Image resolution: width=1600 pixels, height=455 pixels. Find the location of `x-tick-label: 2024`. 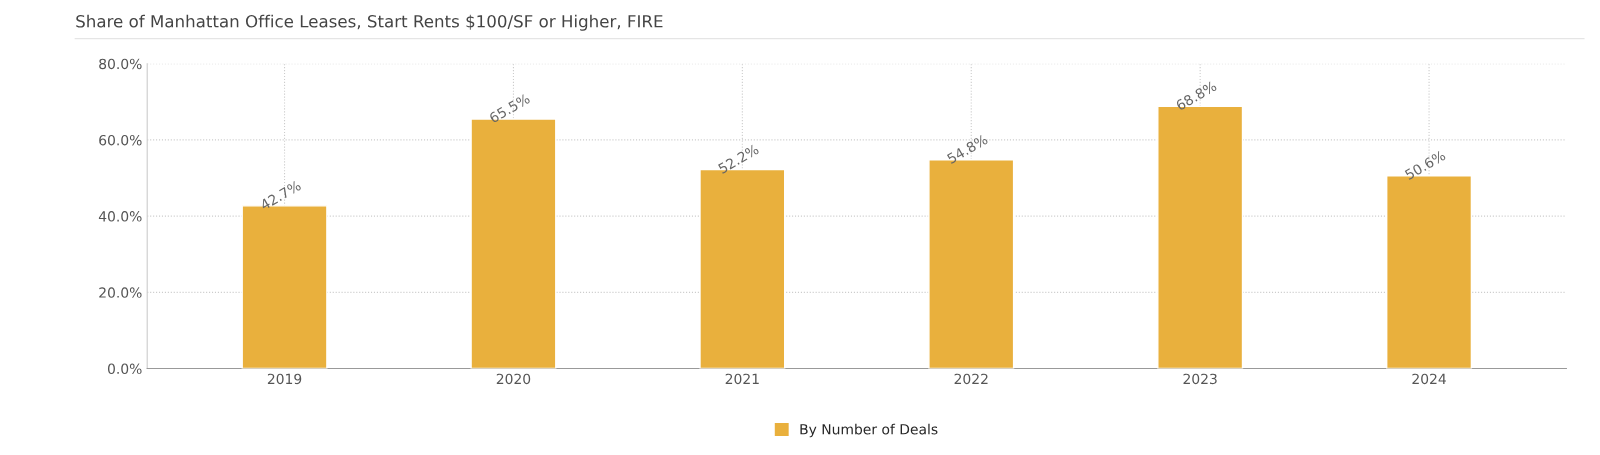

x-tick-label: 2024 is located at coordinates (1429, 379).